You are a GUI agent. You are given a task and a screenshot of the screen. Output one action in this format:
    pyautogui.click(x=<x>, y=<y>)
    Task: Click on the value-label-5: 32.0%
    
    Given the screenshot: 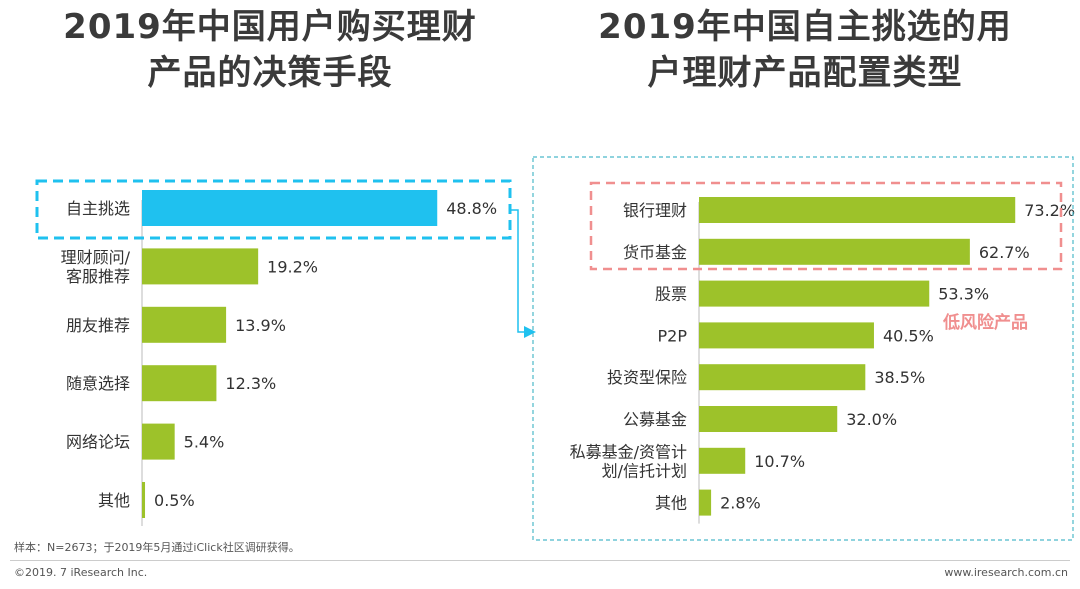 What is the action you would take?
    pyautogui.click(x=871, y=419)
    